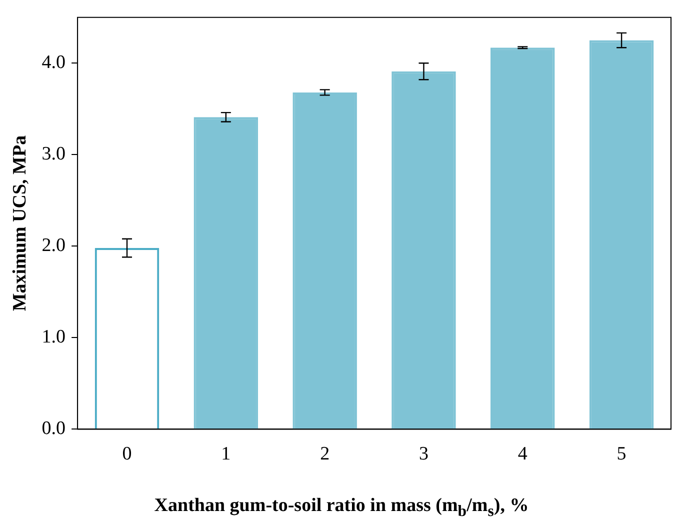 The width and height of the screenshot is (683, 531). I want to click on y-tick-label: 4.0, so click(54, 63).